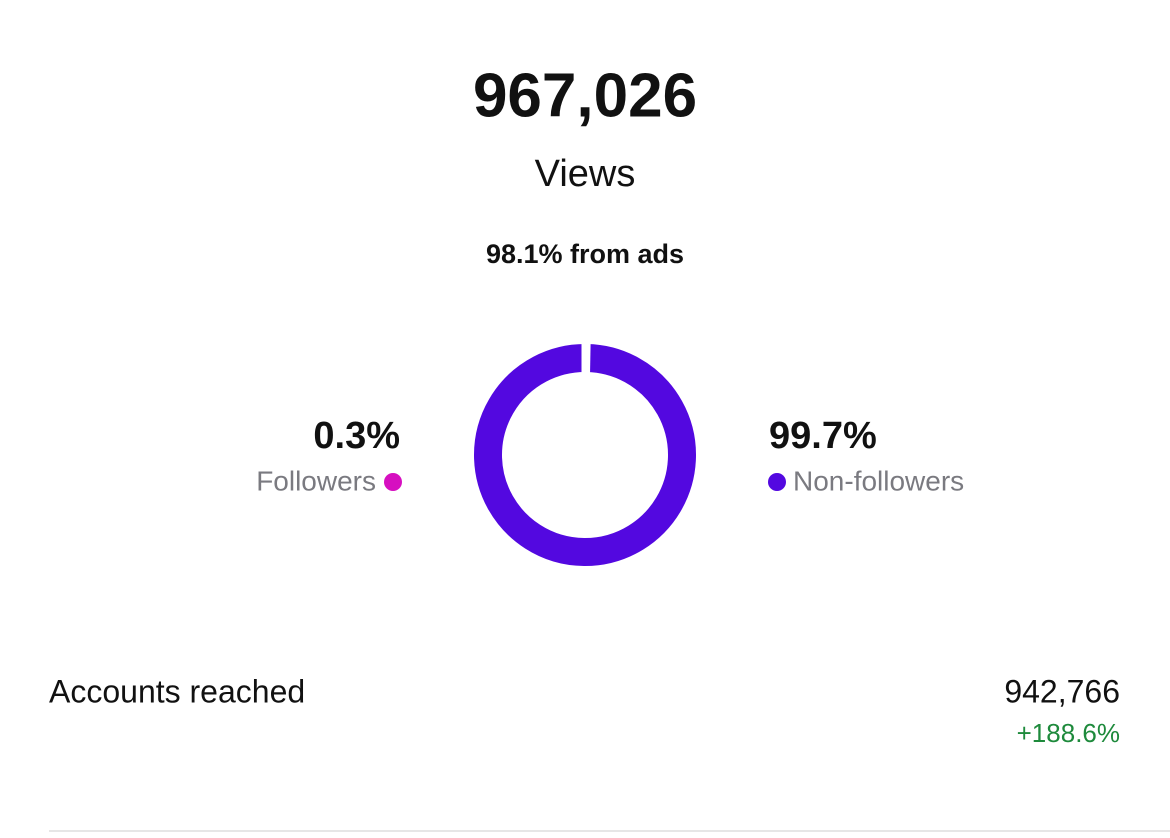 Image resolution: width=1170 pixels, height=838 pixels. I want to click on followers-legend-dot, so click(393, 482).